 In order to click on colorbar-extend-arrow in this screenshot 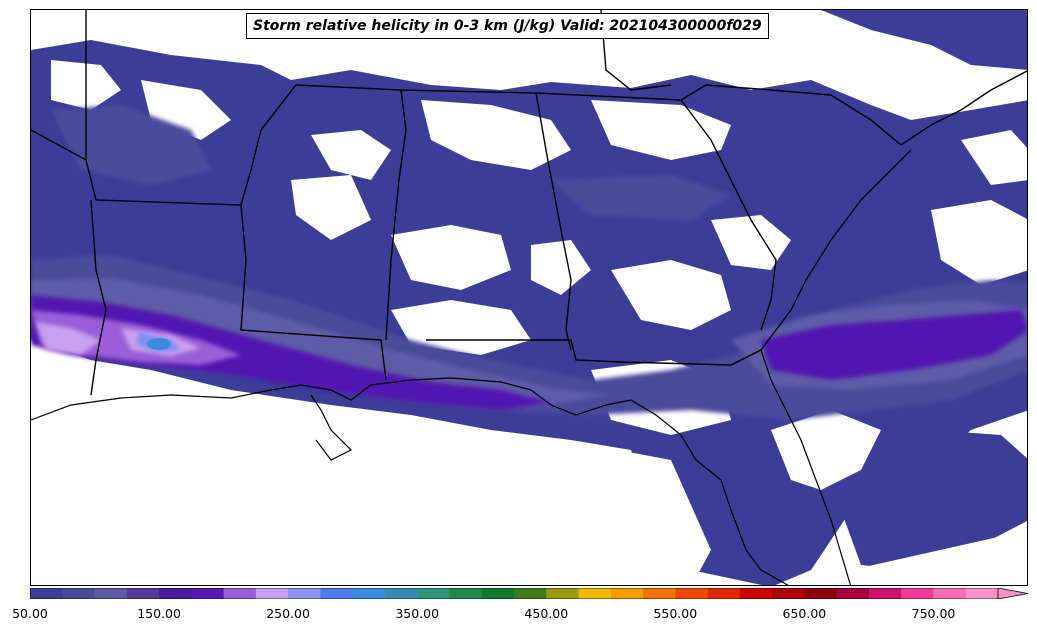, I will do `click(1012, 593)`.